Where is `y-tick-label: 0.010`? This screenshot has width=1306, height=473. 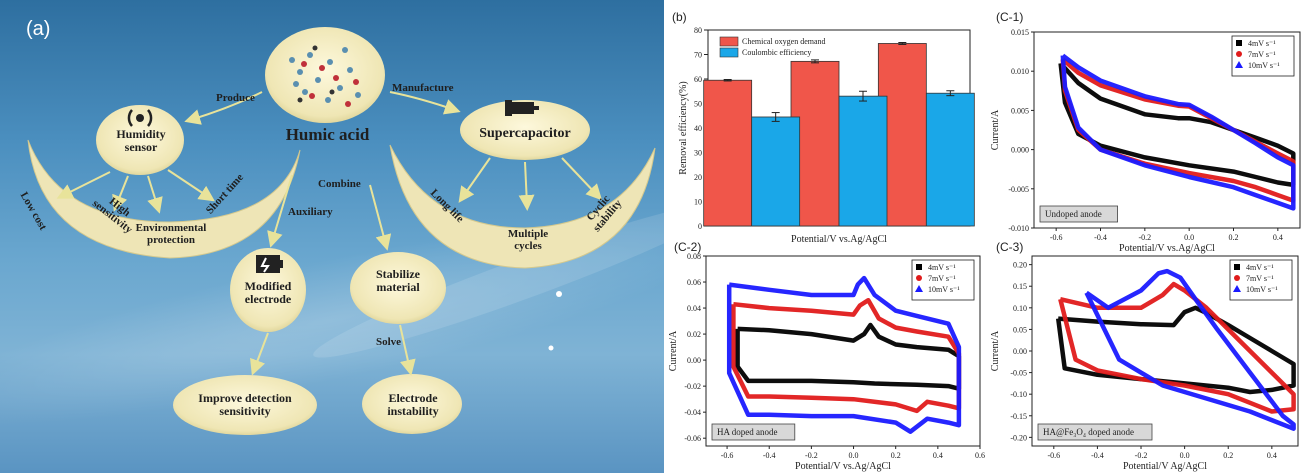 y-tick-label: 0.010 is located at coordinates (1020, 71).